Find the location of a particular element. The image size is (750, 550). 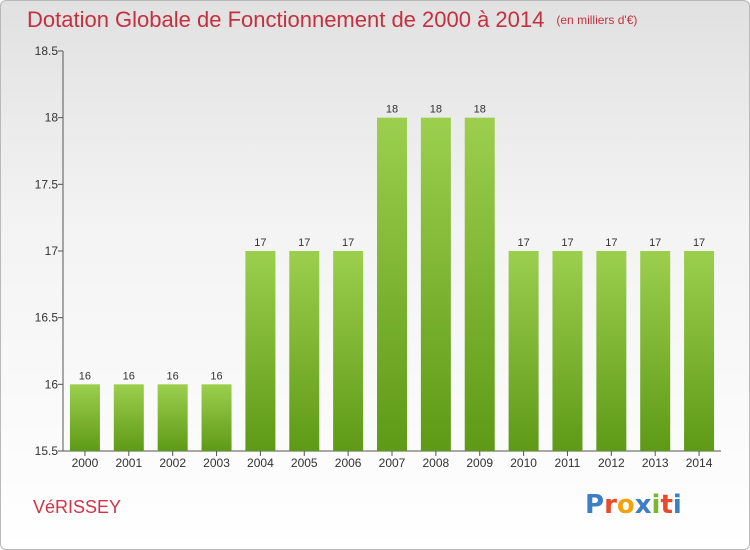

logo-letter: P is located at coordinates (595, 505).